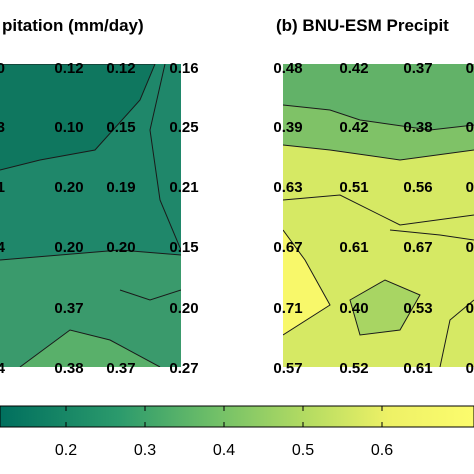 The height and width of the screenshot is (474, 474). I want to click on panel-a-peak-region, so click(90, 348).